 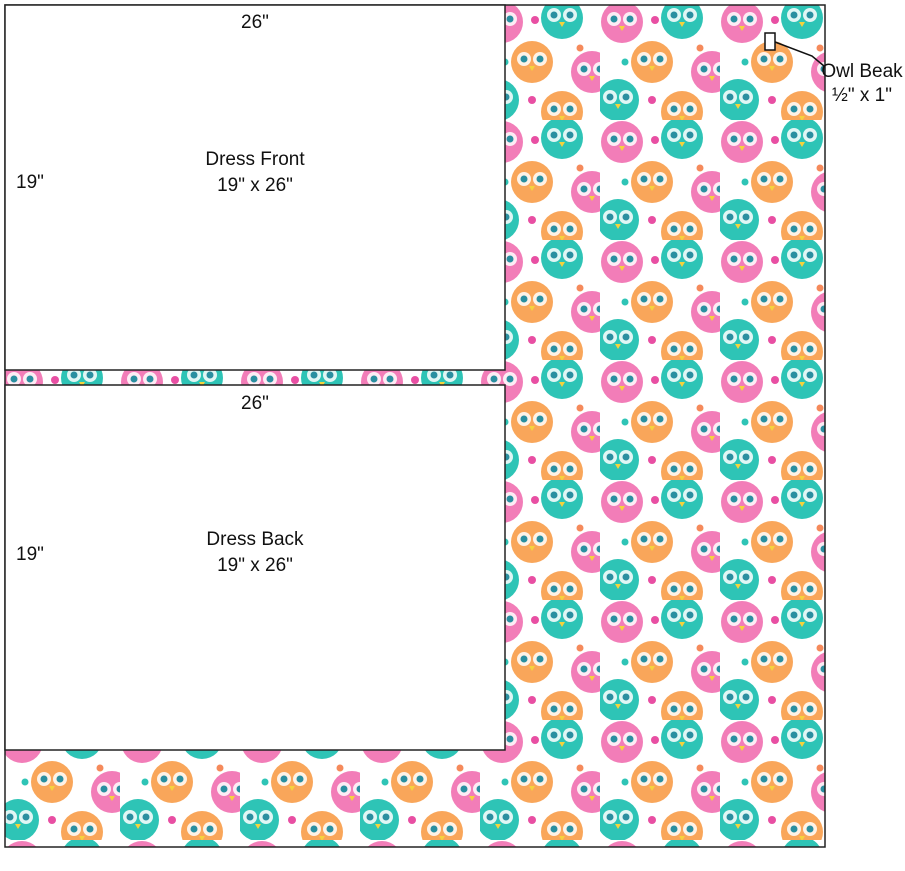 What do you see at coordinates (255, 159) in the screenshot?
I see `piece-label: Dress Front` at bounding box center [255, 159].